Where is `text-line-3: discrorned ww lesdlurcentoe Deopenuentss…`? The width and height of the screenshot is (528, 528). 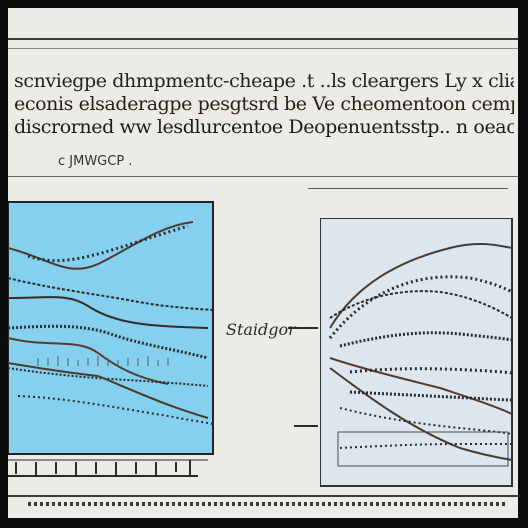 text-line-3: discrorned ww lesdlurcentoe Deopenuentss… is located at coordinates (264, 127).